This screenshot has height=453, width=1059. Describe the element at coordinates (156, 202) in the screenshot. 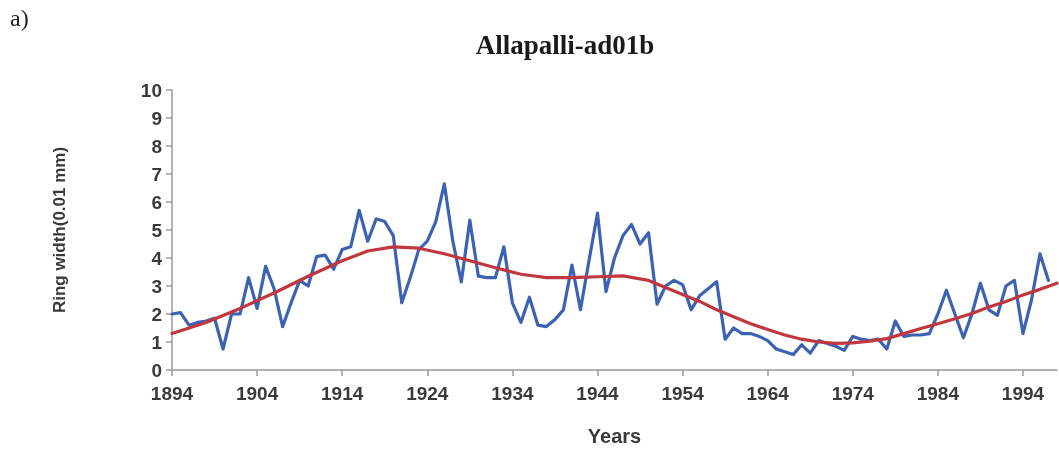

I see `y-tick-label: 6` at that location.